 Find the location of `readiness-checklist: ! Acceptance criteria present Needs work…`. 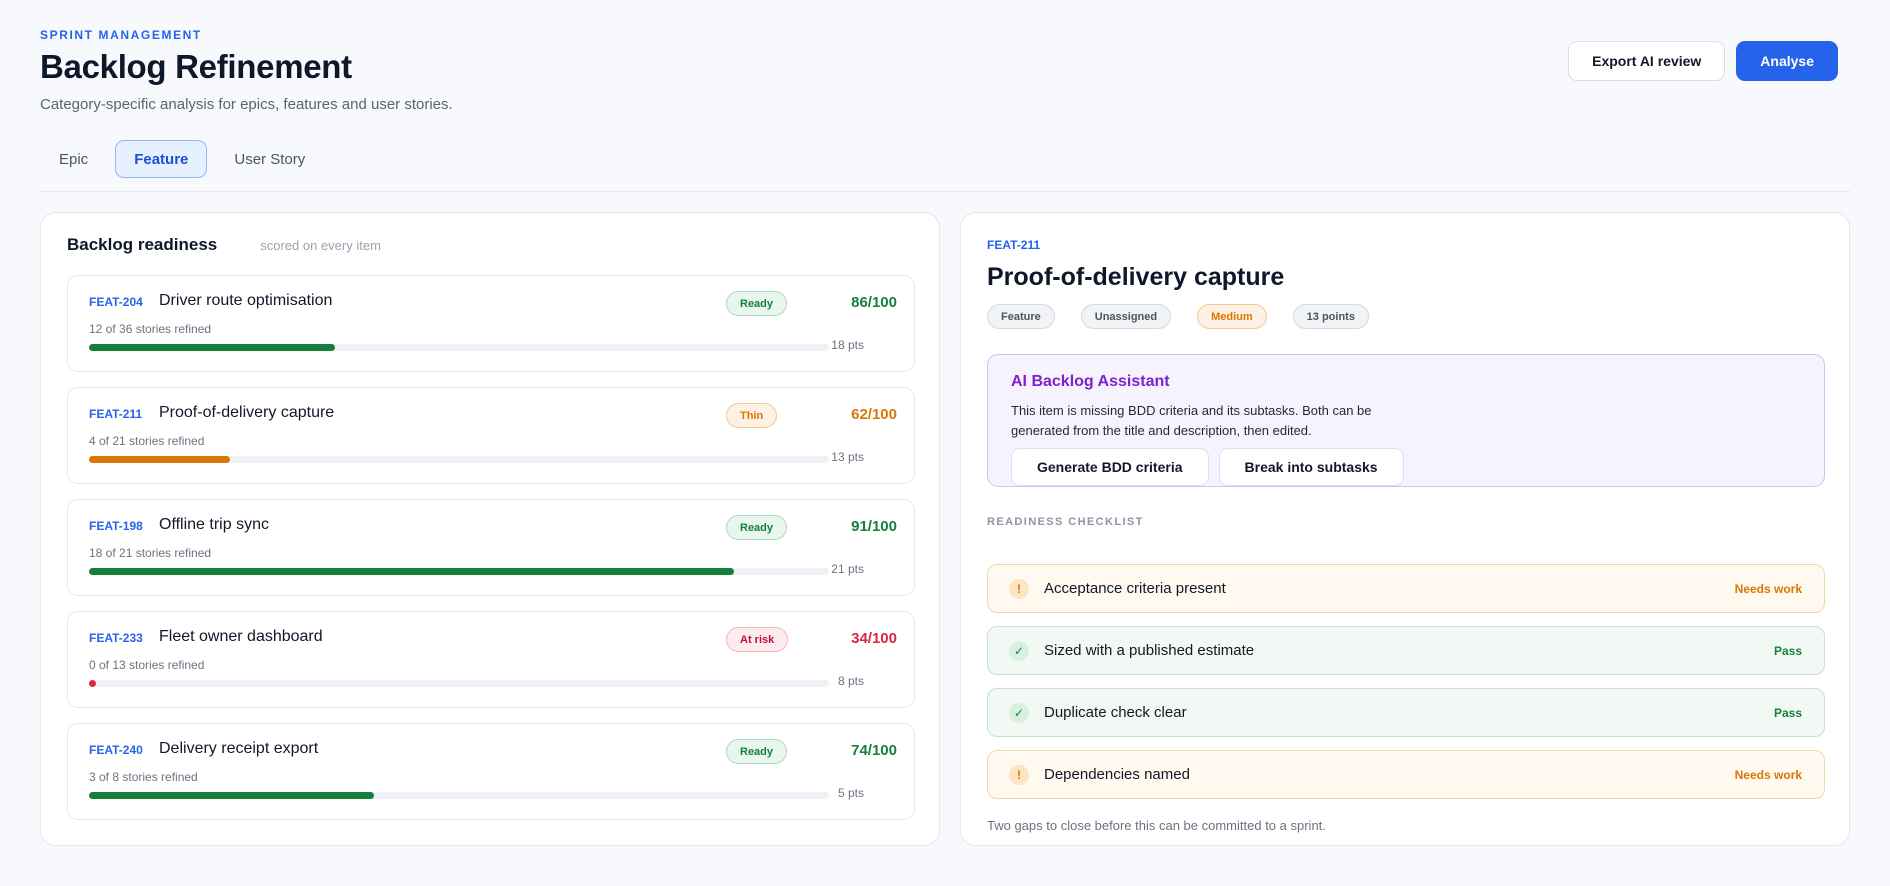

readiness-checklist: ! Acceptance criteria present Needs work… is located at coordinates (1406, 688).